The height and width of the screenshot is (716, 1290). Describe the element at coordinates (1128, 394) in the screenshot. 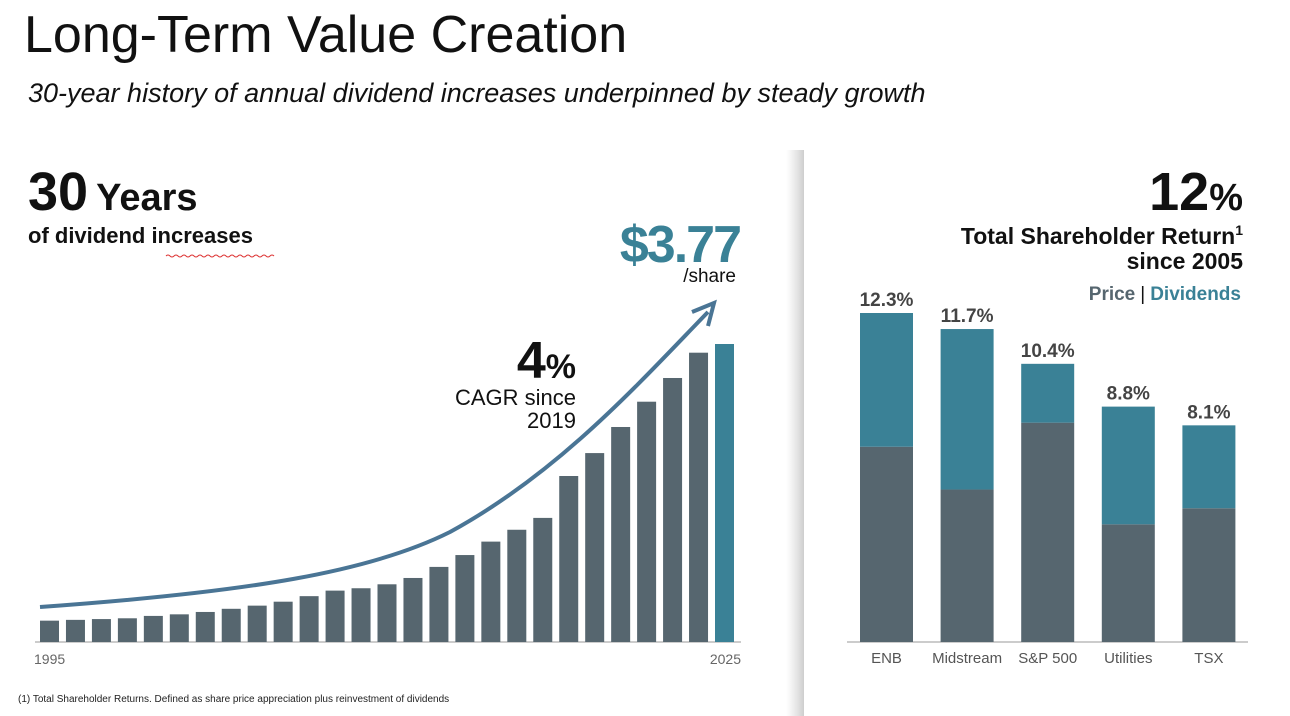

I see `total-label: 8.8%` at that location.